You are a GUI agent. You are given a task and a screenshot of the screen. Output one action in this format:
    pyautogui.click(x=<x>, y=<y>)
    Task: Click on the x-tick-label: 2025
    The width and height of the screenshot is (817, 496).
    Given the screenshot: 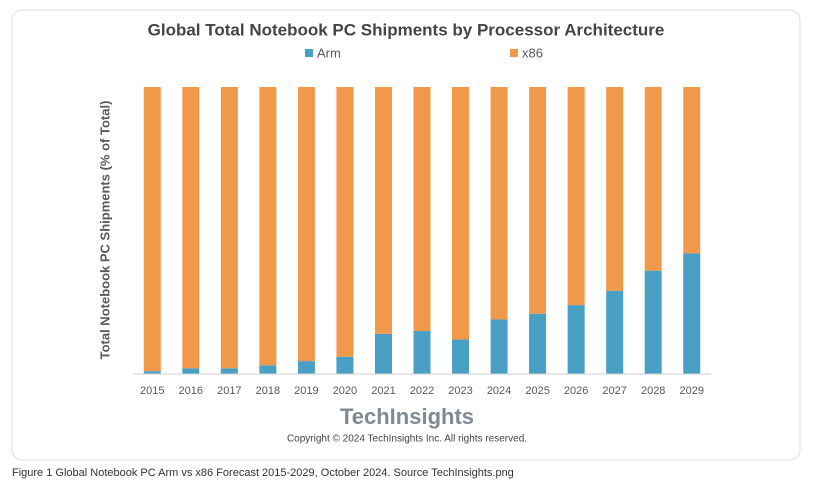 What is the action you would take?
    pyautogui.click(x=537, y=391)
    